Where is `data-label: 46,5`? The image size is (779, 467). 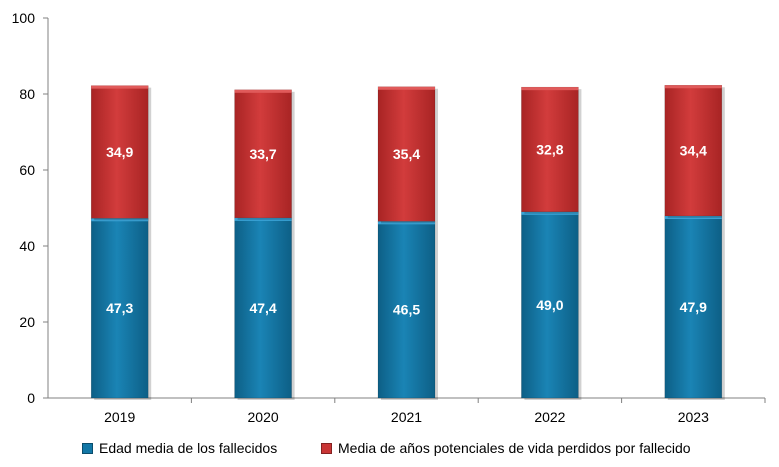
data-label: 46,5 is located at coordinates (406, 310).